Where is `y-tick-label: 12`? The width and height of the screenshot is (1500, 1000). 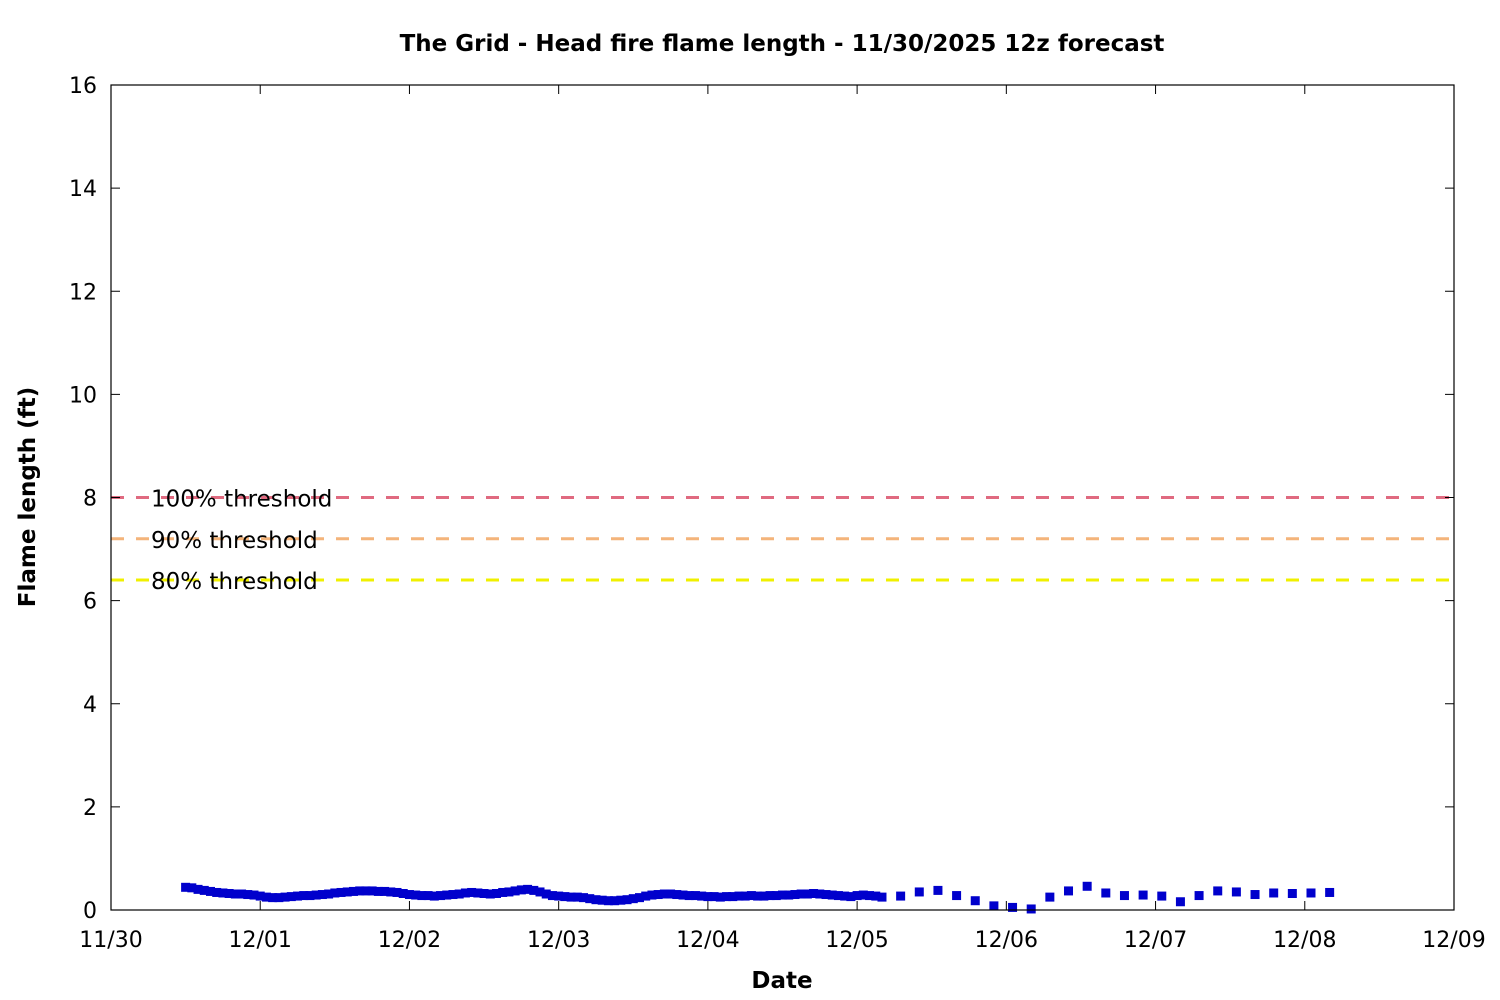 y-tick-label: 12 is located at coordinates (83, 292).